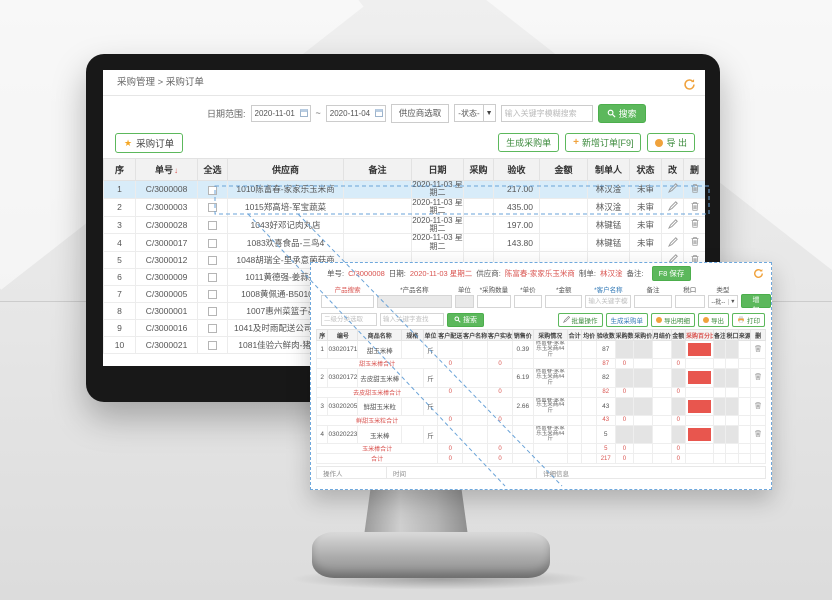 The image size is (832, 600). What do you see at coordinates (621, 113) in the screenshot?
I see `search-button: 搜索` at bounding box center [621, 113].